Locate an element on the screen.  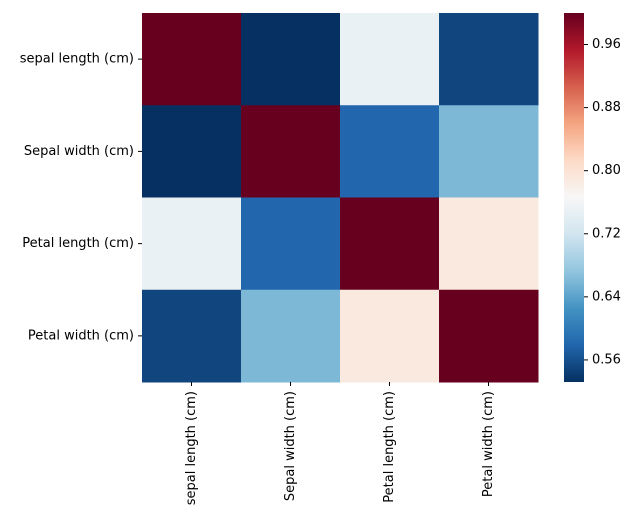
x-tick-label: Petal length (cm) is located at coordinates (389, 447).